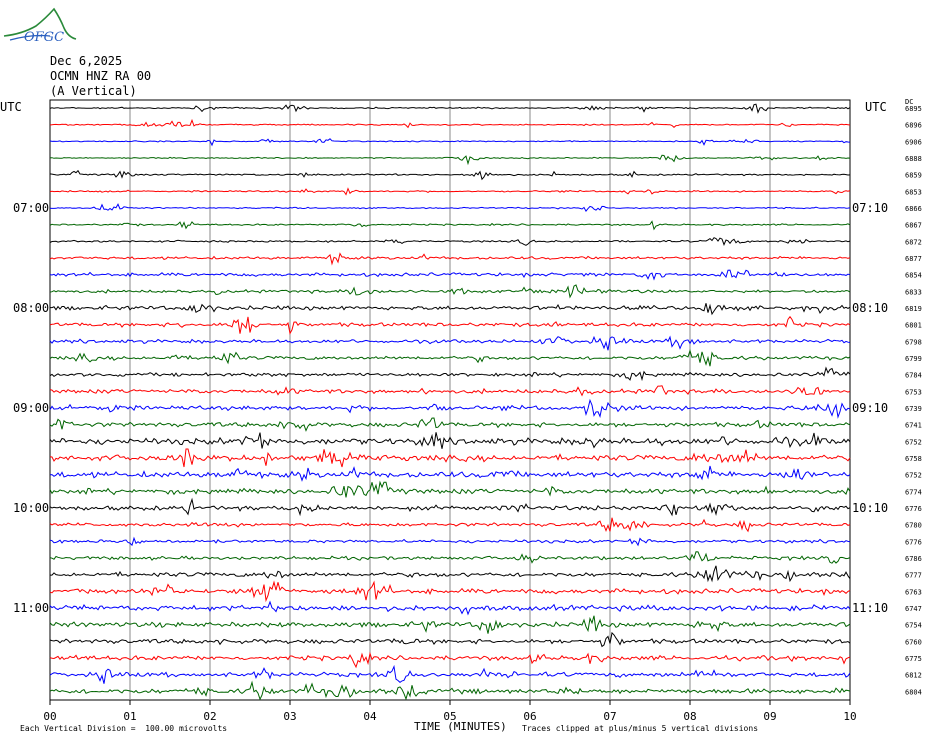 The height and width of the screenshot is (744, 930). What do you see at coordinates (913, 392) in the screenshot?
I see `dc-value: 6753` at bounding box center [913, 392].